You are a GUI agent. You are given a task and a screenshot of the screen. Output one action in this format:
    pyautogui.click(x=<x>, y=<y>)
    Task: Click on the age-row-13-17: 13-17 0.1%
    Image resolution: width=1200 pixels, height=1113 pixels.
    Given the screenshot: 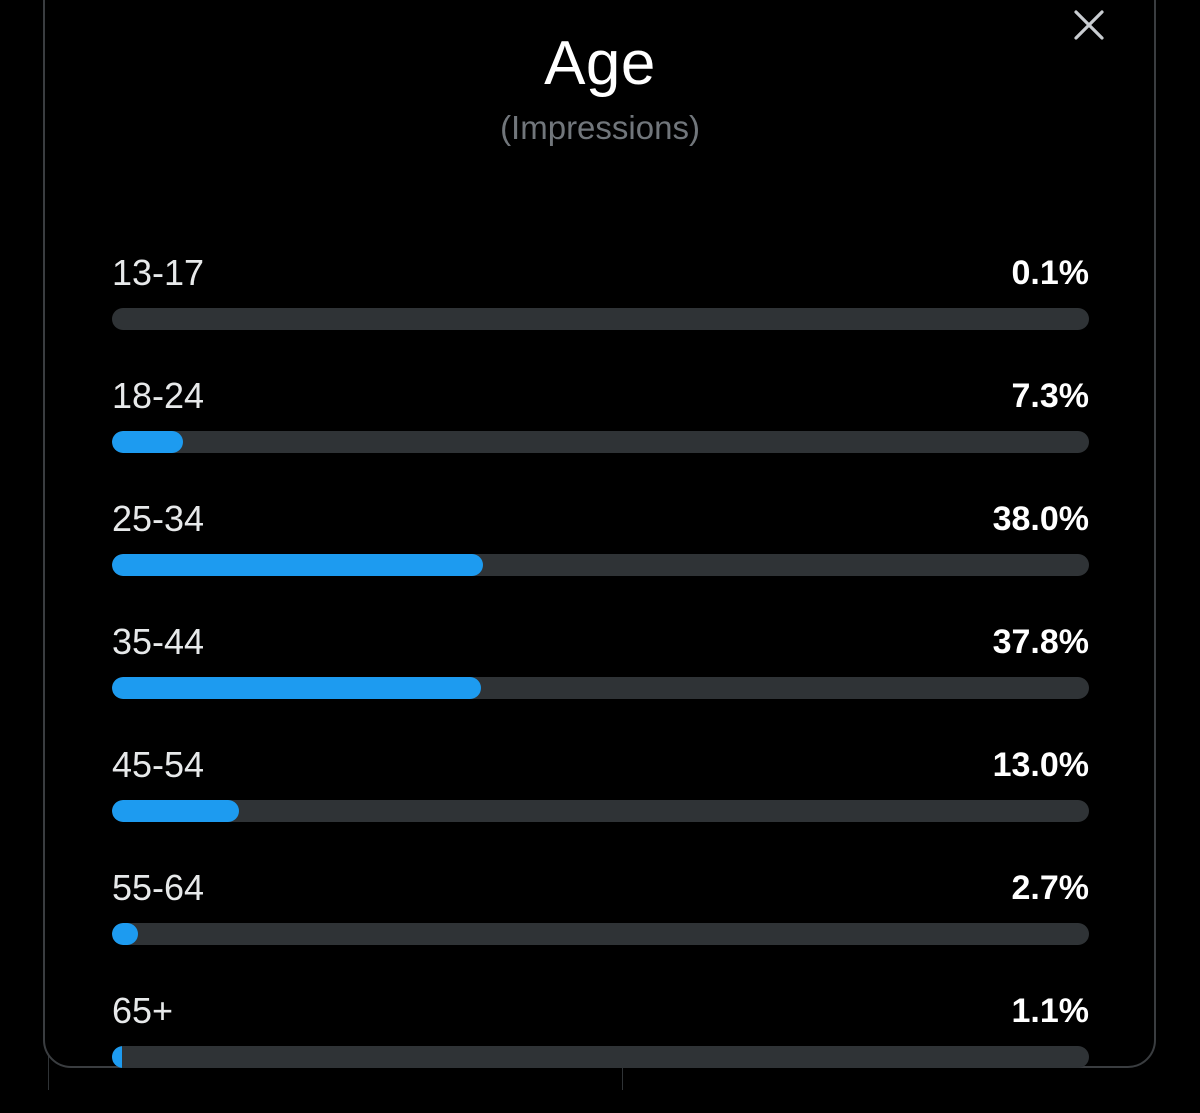 What is the action you would take?
    pyautogui.click(x=600, y=313)
    